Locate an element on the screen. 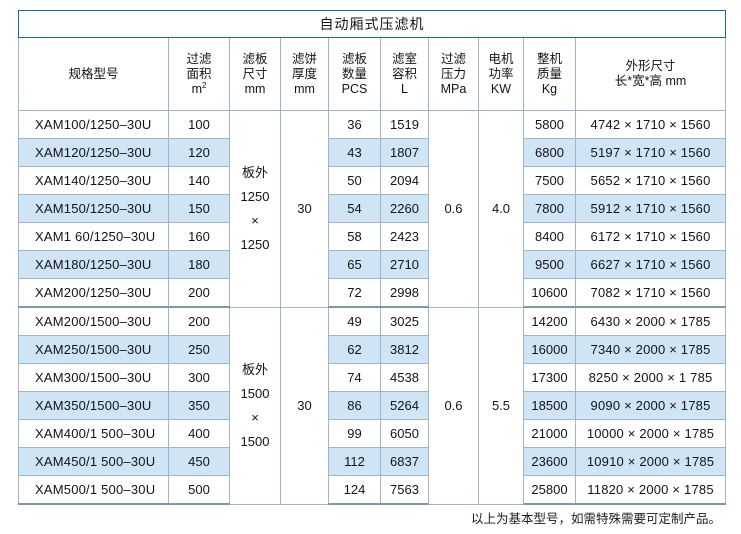  cell-overall-dimensions: 6172 × 1710 × 1560 is located at coordinates (650, 236).